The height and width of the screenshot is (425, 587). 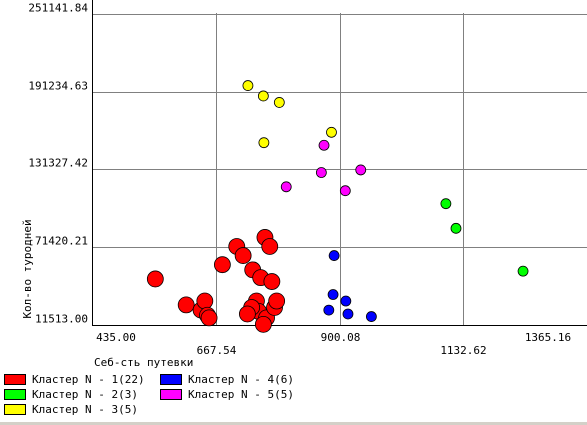 I want to click on x-tick-label: 1132.62, so click(x=463, y=350).